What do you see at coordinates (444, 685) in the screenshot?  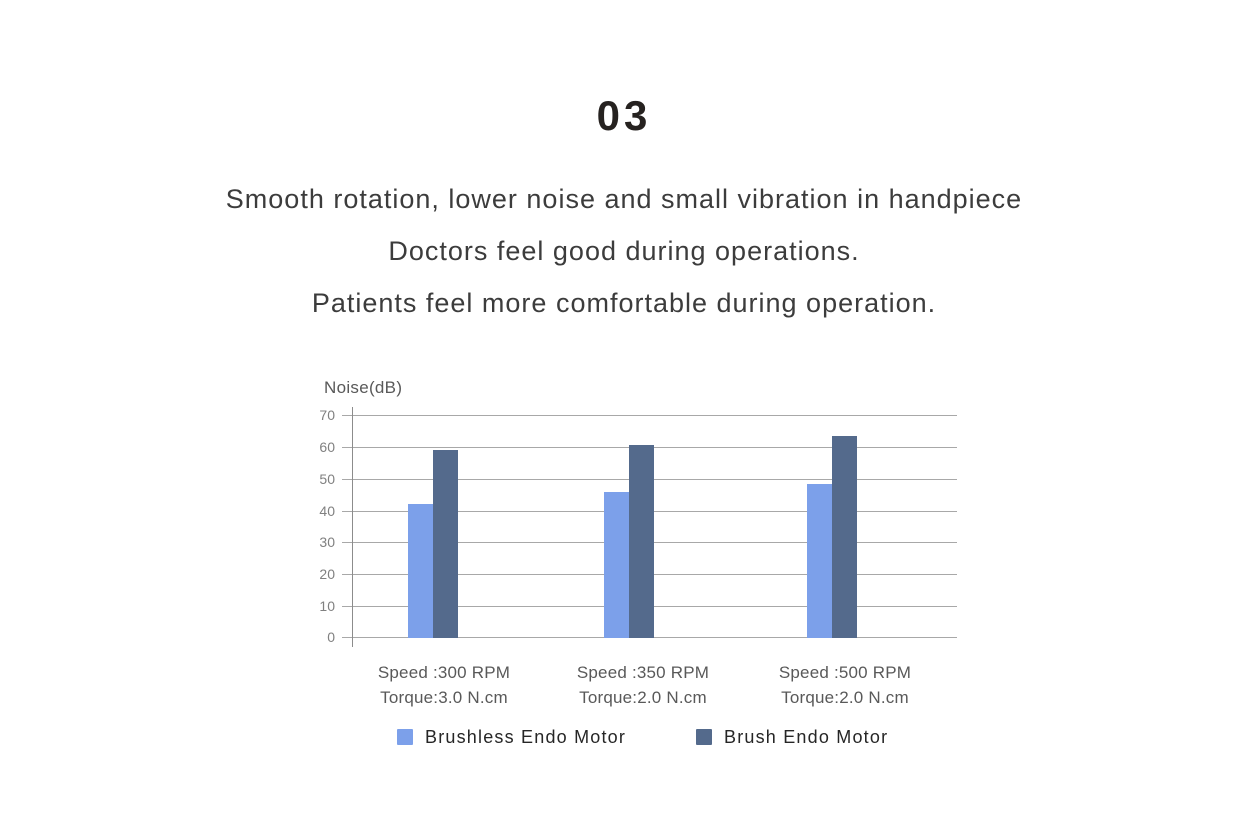 I see `x-label-group-1: Speed :300 RPM Torque:3.0 N.cm` at bounding box center [444, 685].